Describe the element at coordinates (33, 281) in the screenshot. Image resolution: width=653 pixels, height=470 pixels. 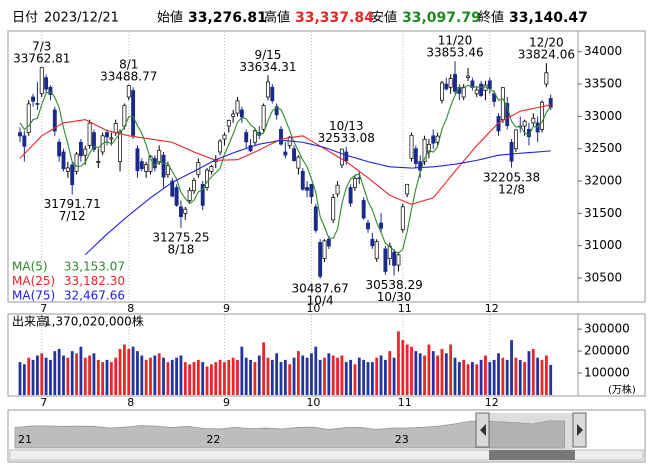
I see `legend-name: MA(25)` at that location.